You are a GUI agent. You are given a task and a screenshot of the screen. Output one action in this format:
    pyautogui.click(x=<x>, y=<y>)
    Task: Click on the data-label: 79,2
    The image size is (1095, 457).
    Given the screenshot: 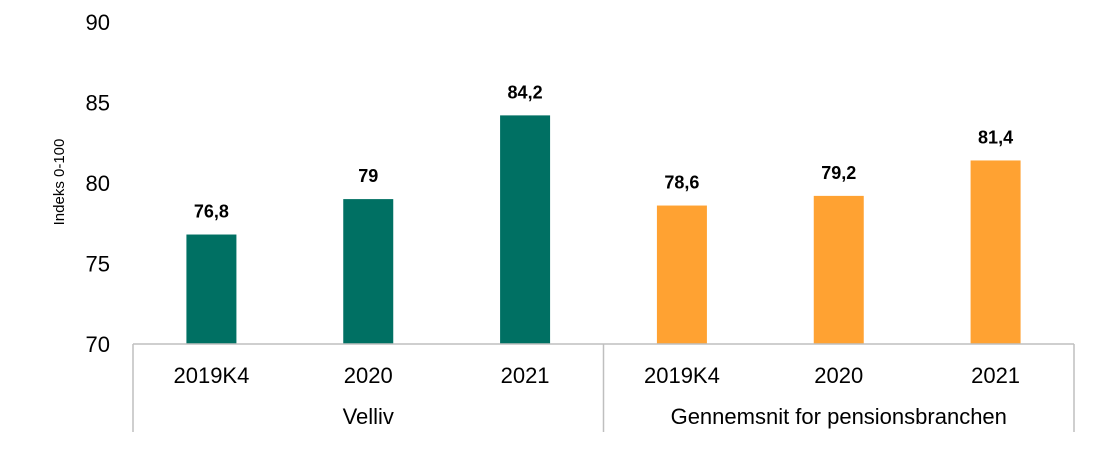 What is the action you would take?
    pyautogui.click(x=838, y=173)
    